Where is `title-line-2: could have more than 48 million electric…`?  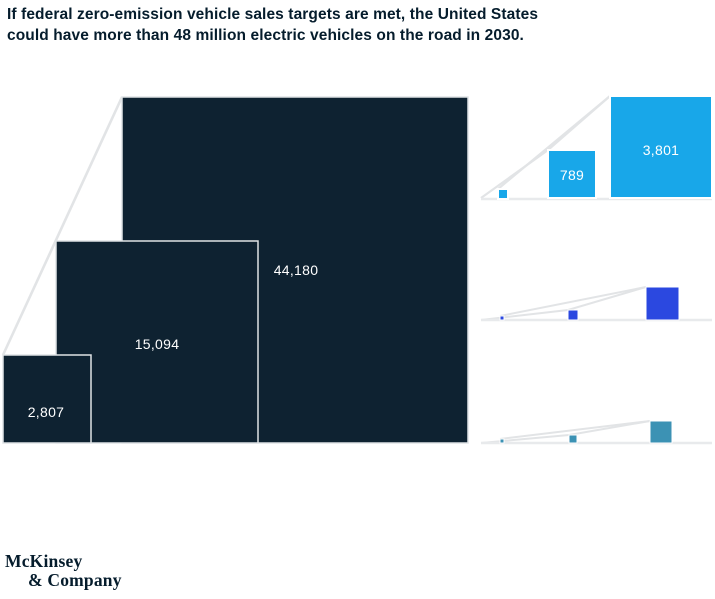 title-line-2: could have more than 48 million electric… is located at coordinates (265, 35).